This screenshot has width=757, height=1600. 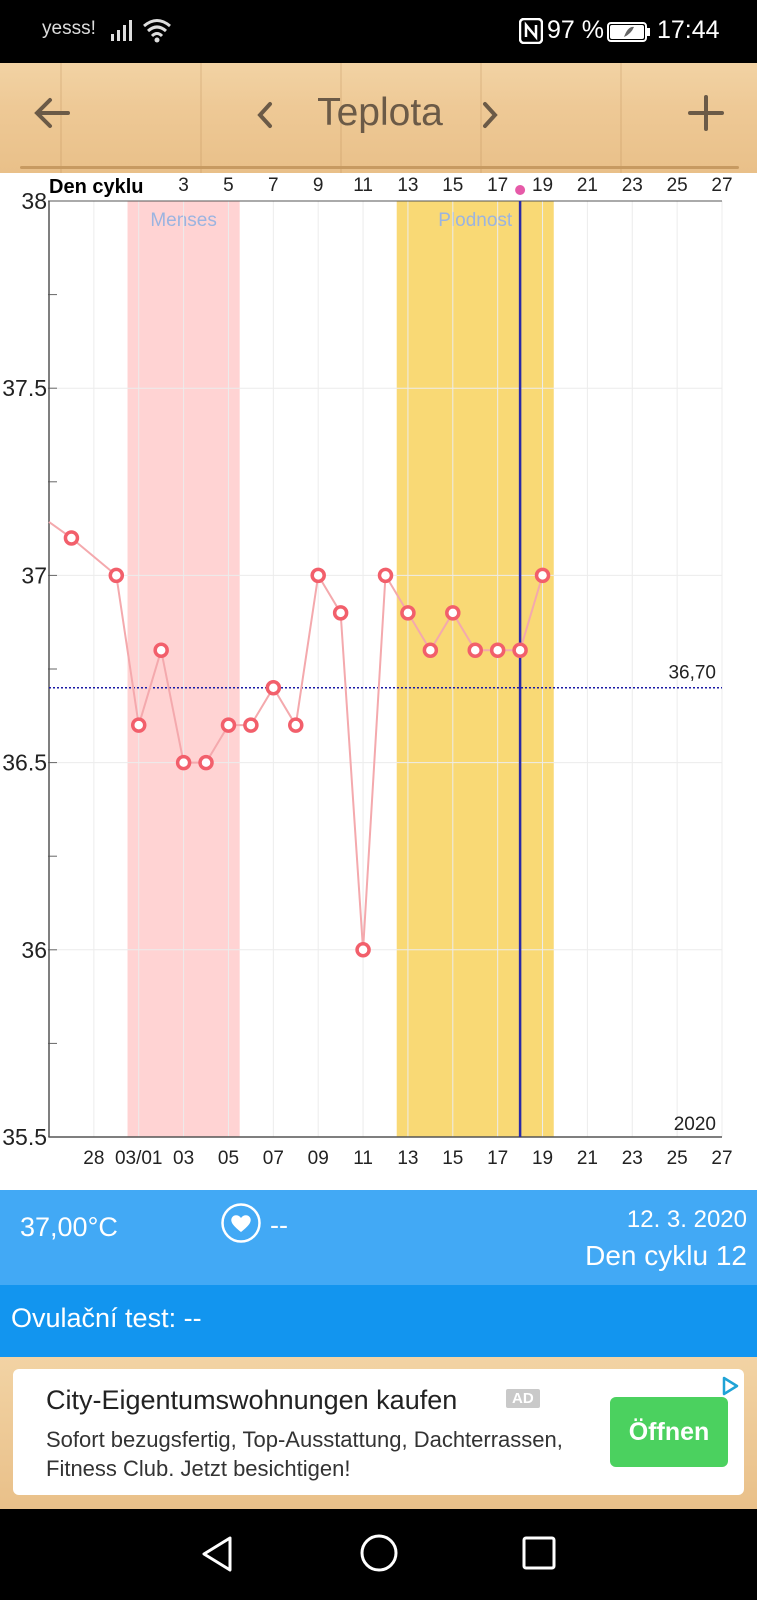 What do you see at coordinates (378, 1321) in the screenshot?
I see `ovulation-test-bar: Ovulační test: --` at bounding box center [378, 1321].